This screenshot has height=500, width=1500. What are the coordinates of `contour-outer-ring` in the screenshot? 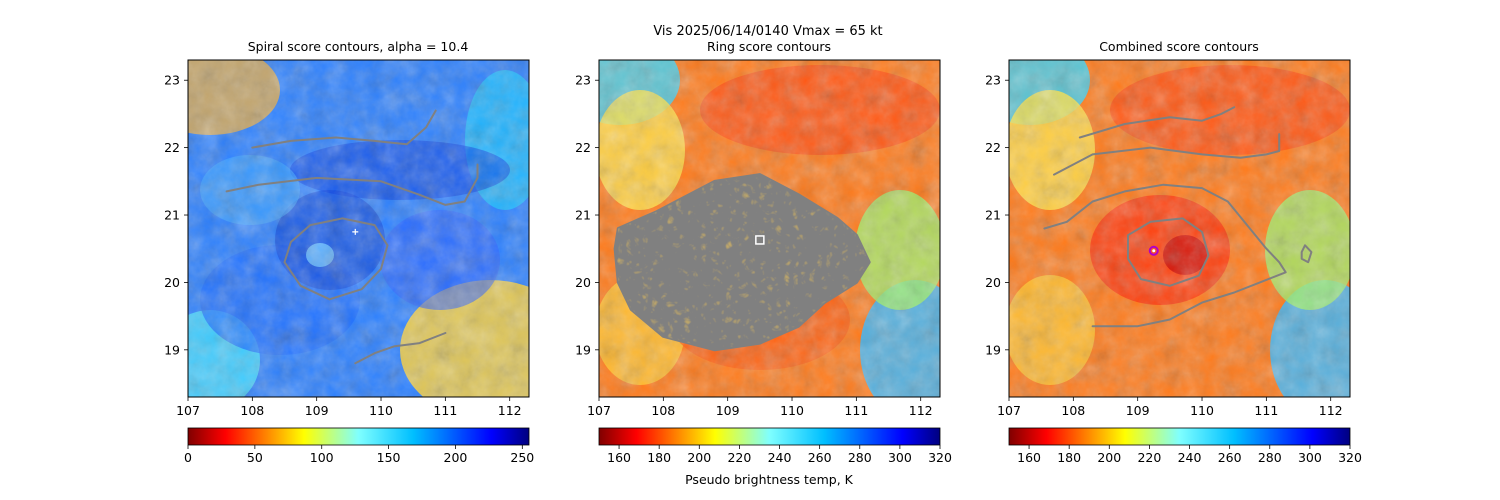 It's located at (1165, 255).